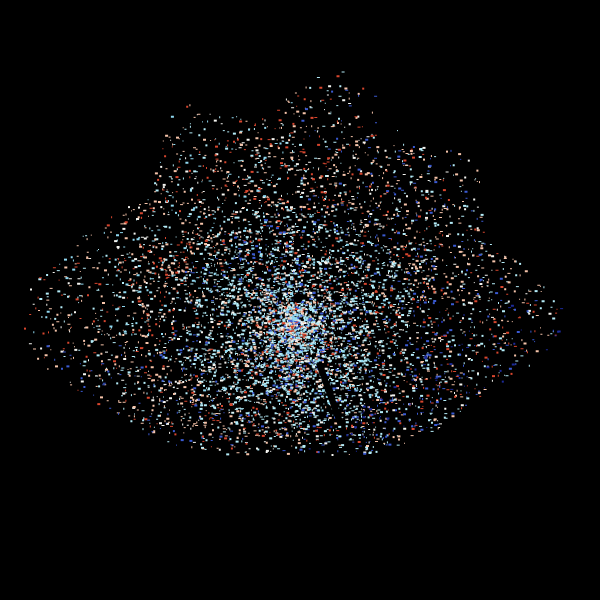 The image size is (600, 600). What do you see at coordinates (330, 394) in the screenshot?
I see `beam-blockage` at bounding box center [330, 394].